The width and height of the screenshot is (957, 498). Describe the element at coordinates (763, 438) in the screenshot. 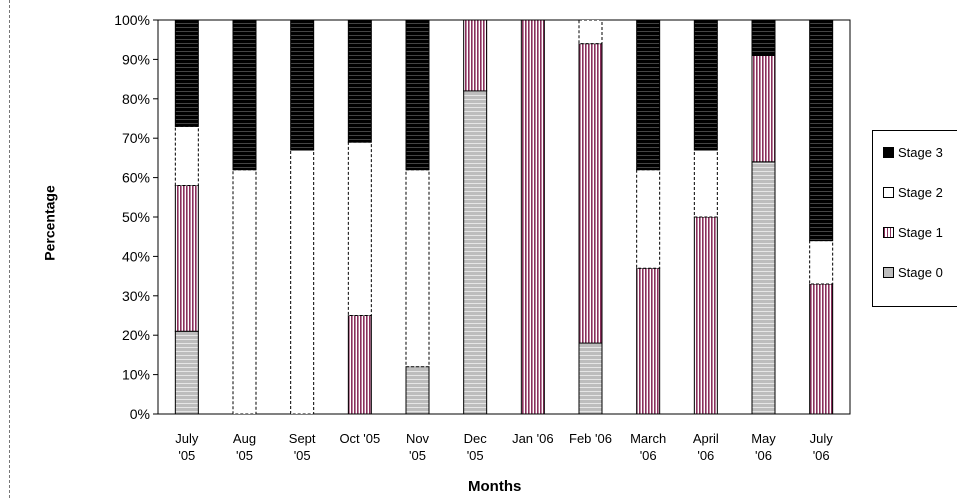

I see `x-tick-label: May` at that location.